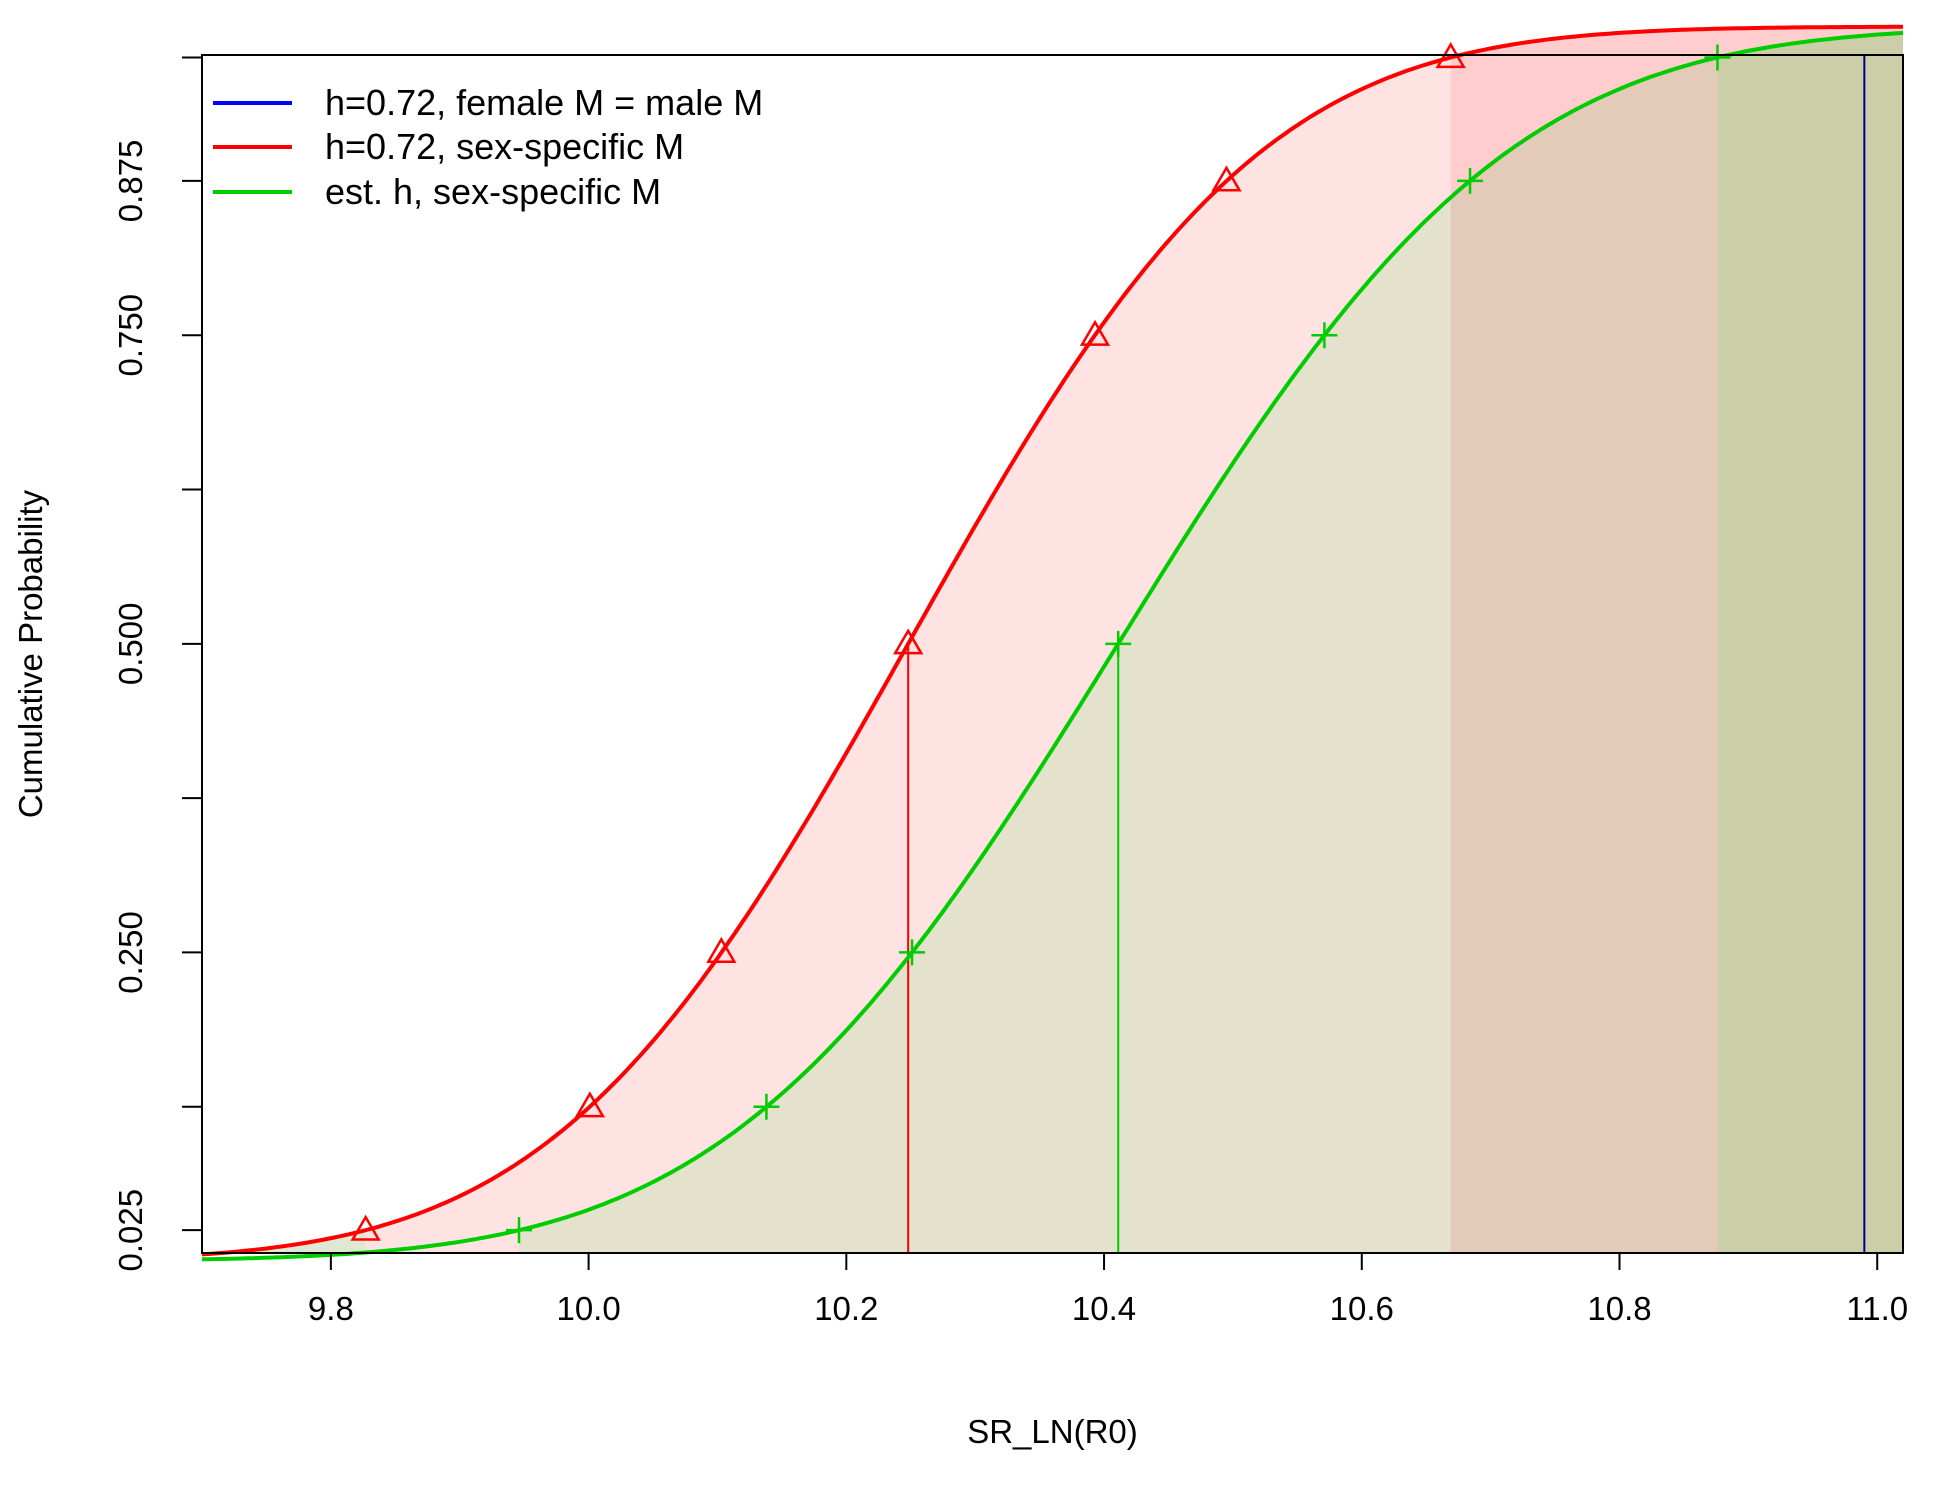 This screenshot has height=1505, width=1950. Describe the element at coordinates (846, 1308) in the screenshot. I see `x-tick-label: 10.2` at that location.